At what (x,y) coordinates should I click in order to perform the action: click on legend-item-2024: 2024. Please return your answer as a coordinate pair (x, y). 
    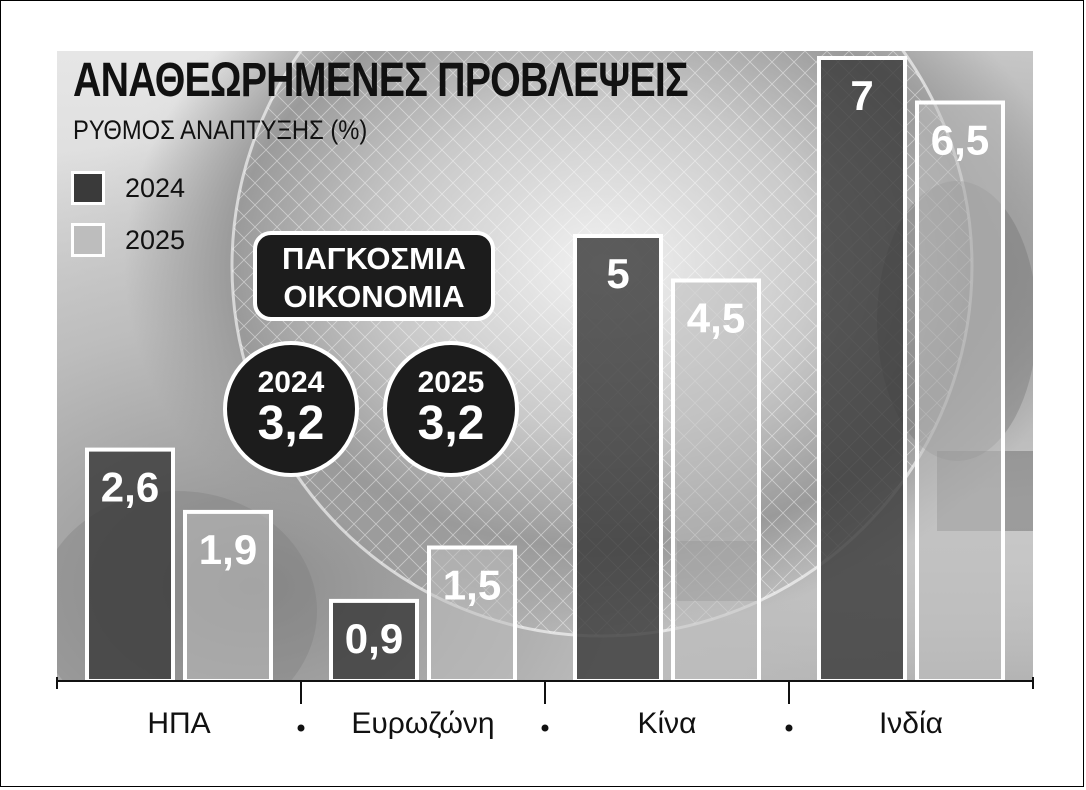
    Looking at the image, I should click on (128, 188).